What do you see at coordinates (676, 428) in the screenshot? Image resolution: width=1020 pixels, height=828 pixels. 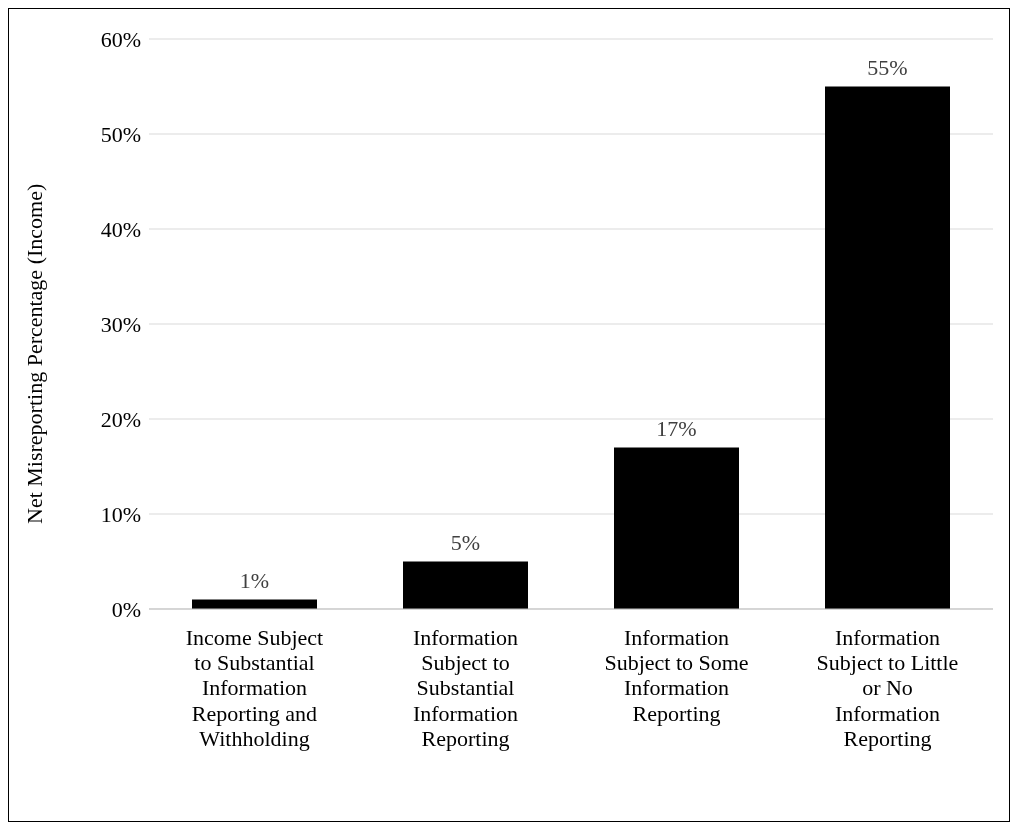 I see `data-label: 17%` at bounding box center [676, 428].